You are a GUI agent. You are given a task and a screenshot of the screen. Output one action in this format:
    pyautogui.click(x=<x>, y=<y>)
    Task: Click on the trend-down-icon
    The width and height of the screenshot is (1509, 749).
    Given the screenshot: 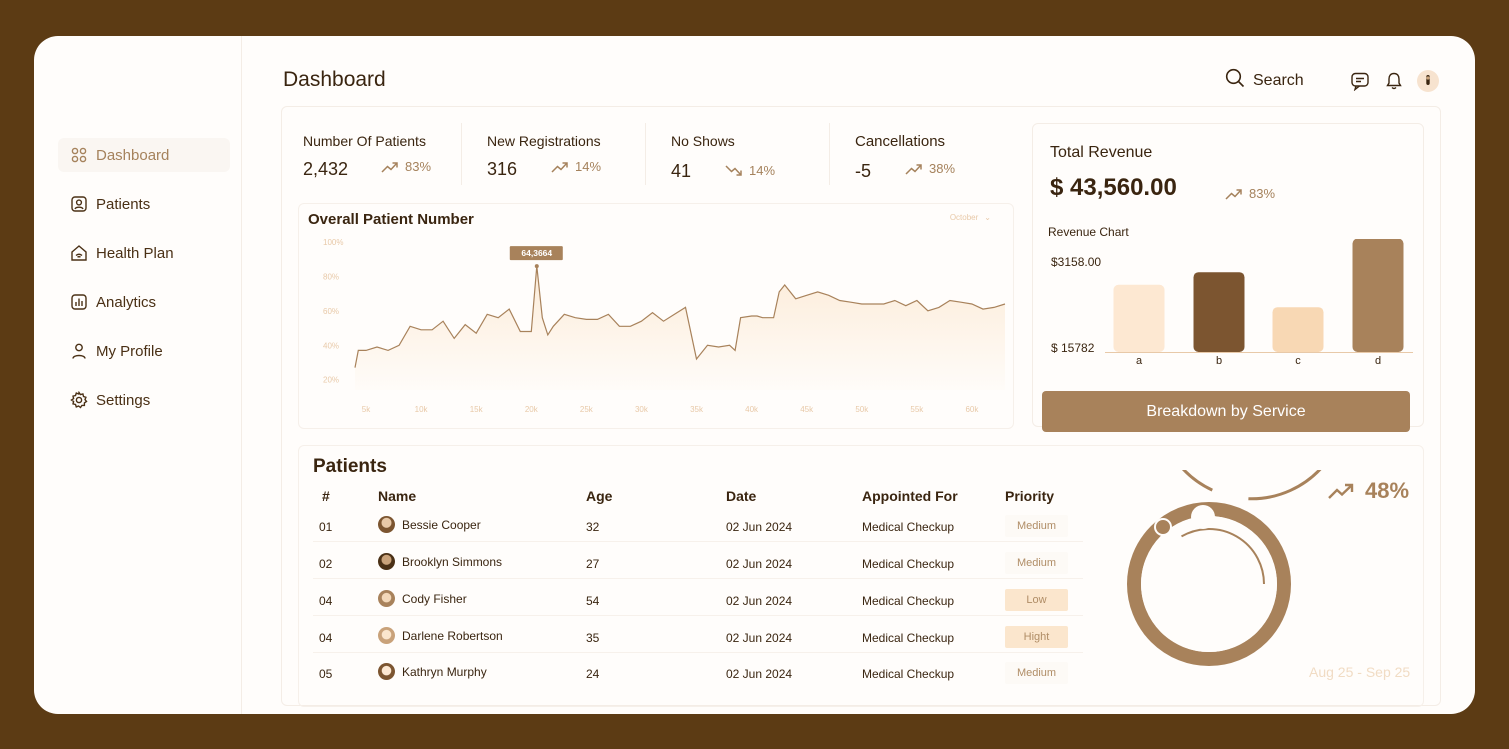 What is the action you would take?
    pyautogui.click(x=733, y=170)
    